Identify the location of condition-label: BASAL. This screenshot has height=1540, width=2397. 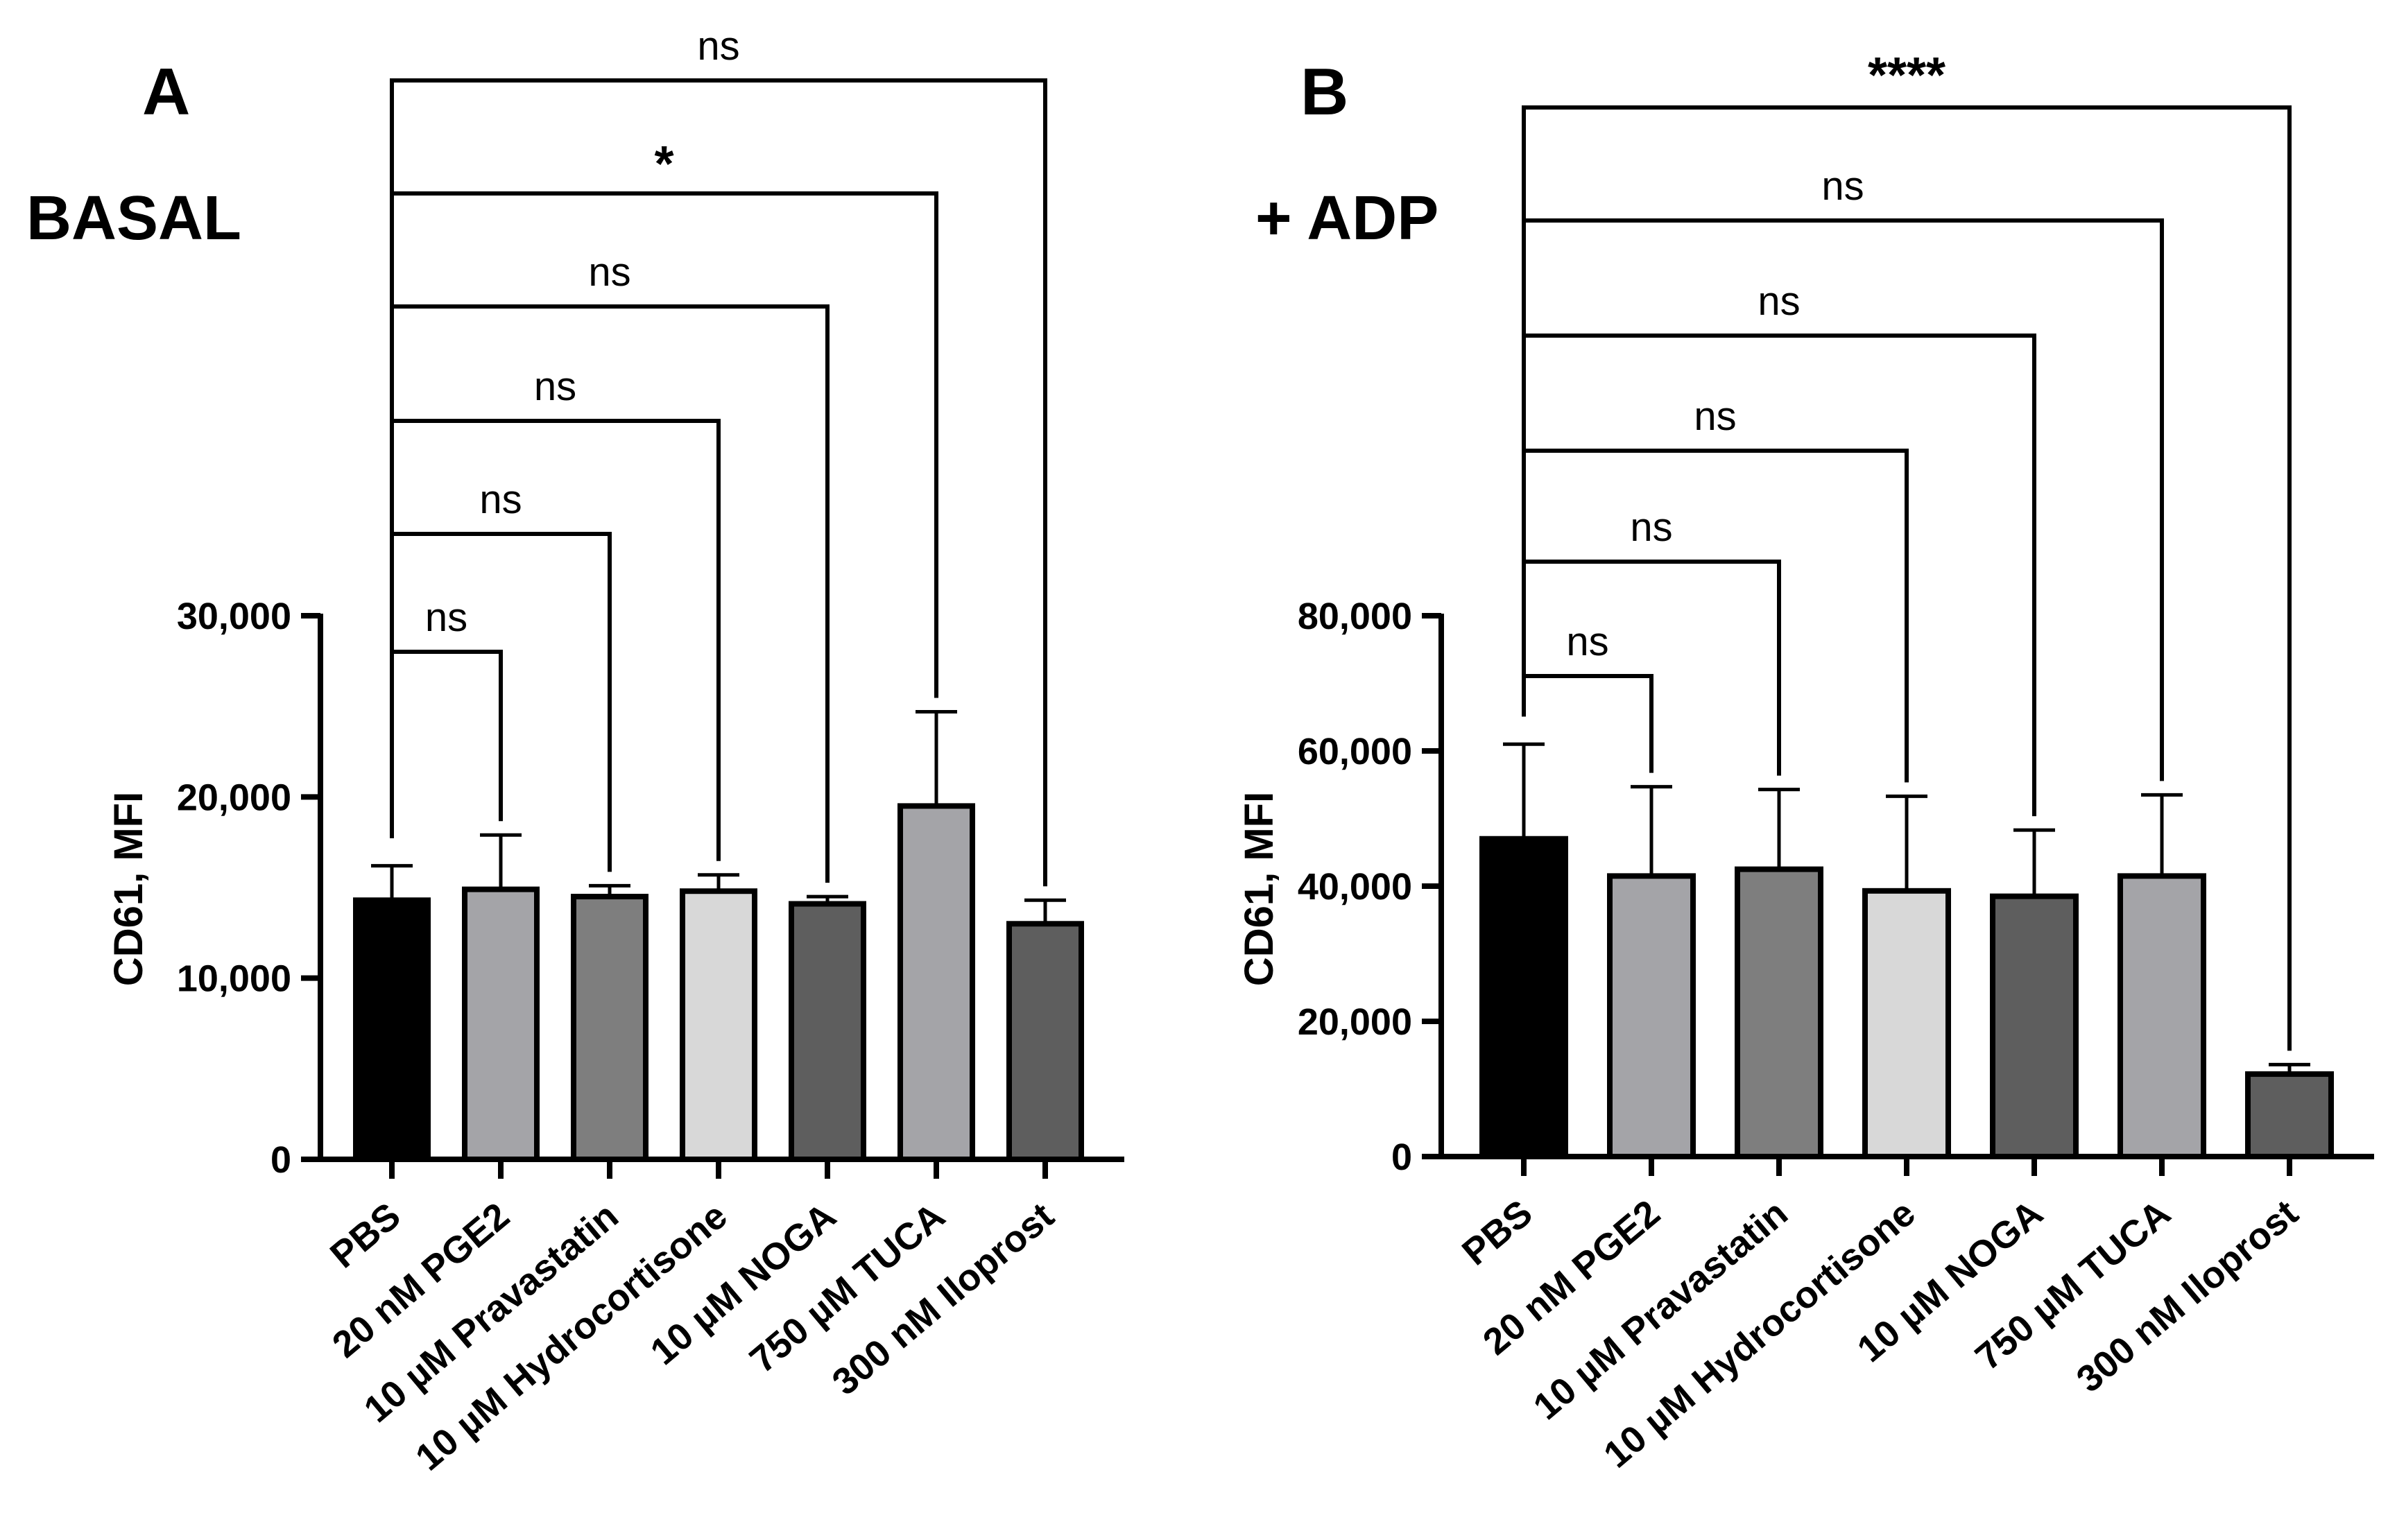
(133, 218).